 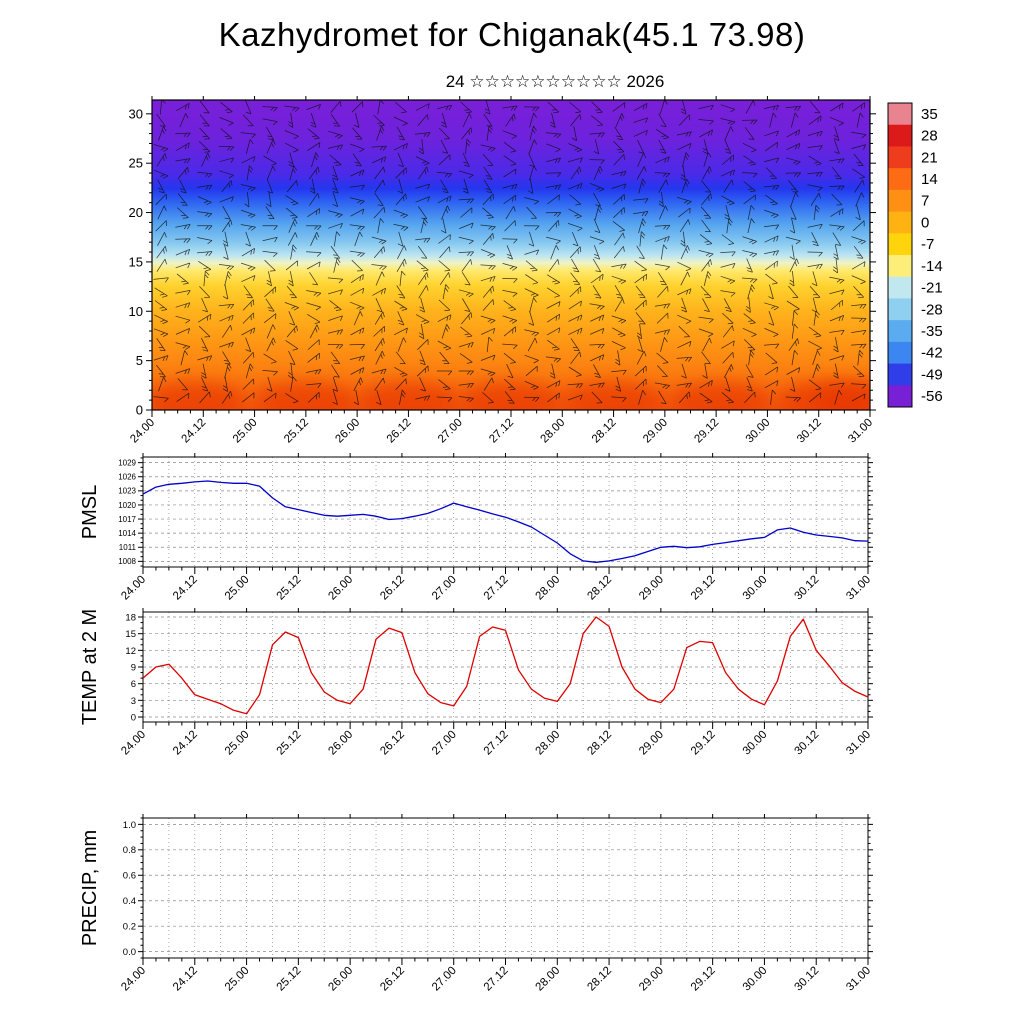 I want to click on svg-text: -42, so click(x=932, y=353).